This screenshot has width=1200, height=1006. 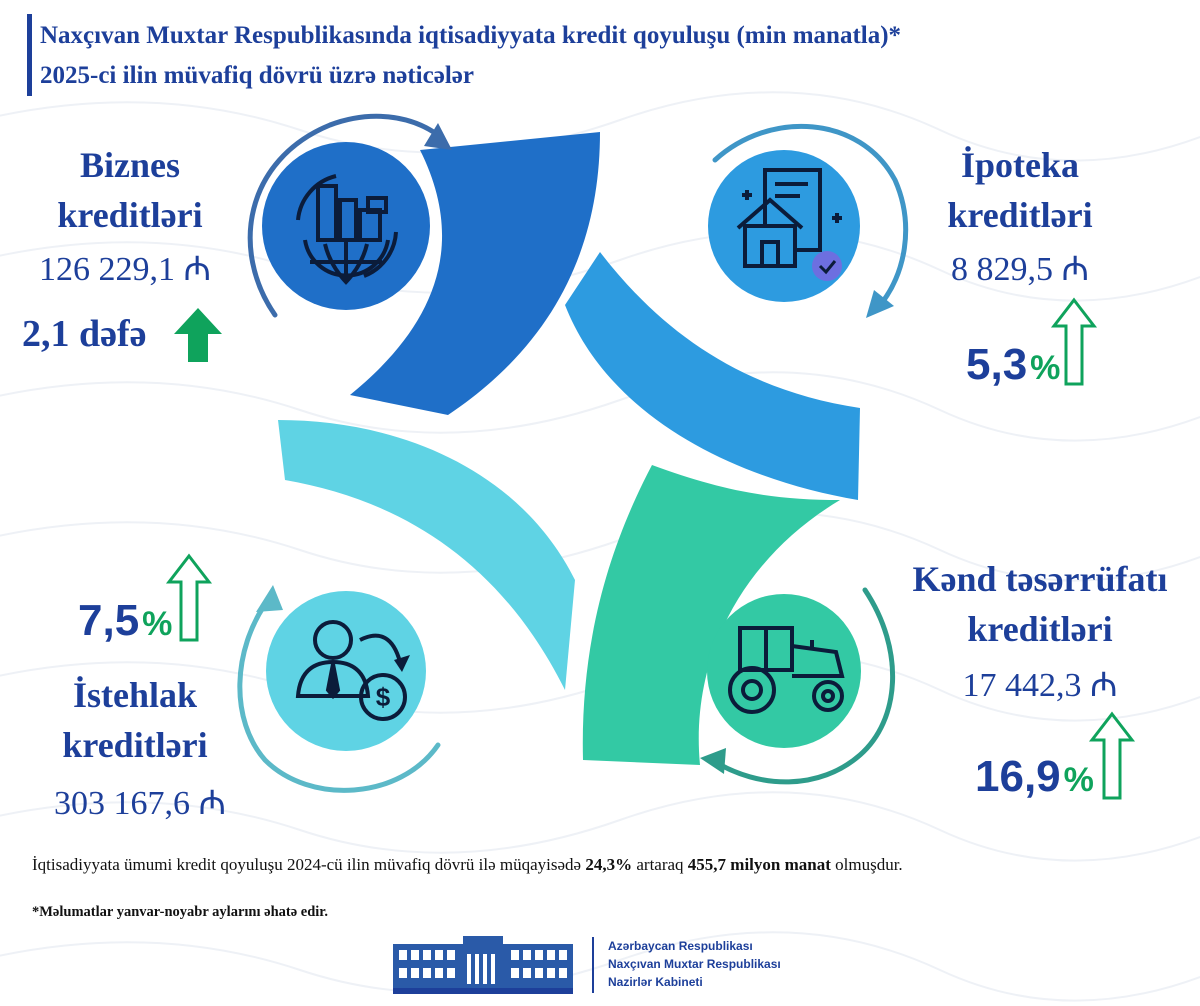 I want to click on arrowhead-consumer, so click(x=269, y=598).